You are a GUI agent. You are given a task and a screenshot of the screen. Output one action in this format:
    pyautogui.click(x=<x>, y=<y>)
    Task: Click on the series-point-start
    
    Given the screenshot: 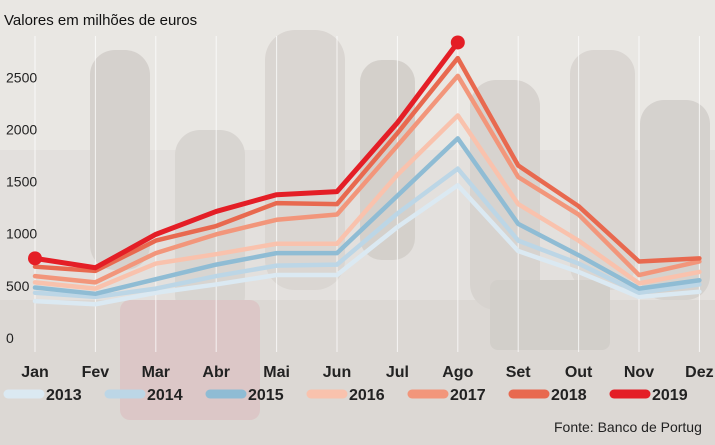 What is the action you would take?
    pyautogui.click(x=35, y=258)
    